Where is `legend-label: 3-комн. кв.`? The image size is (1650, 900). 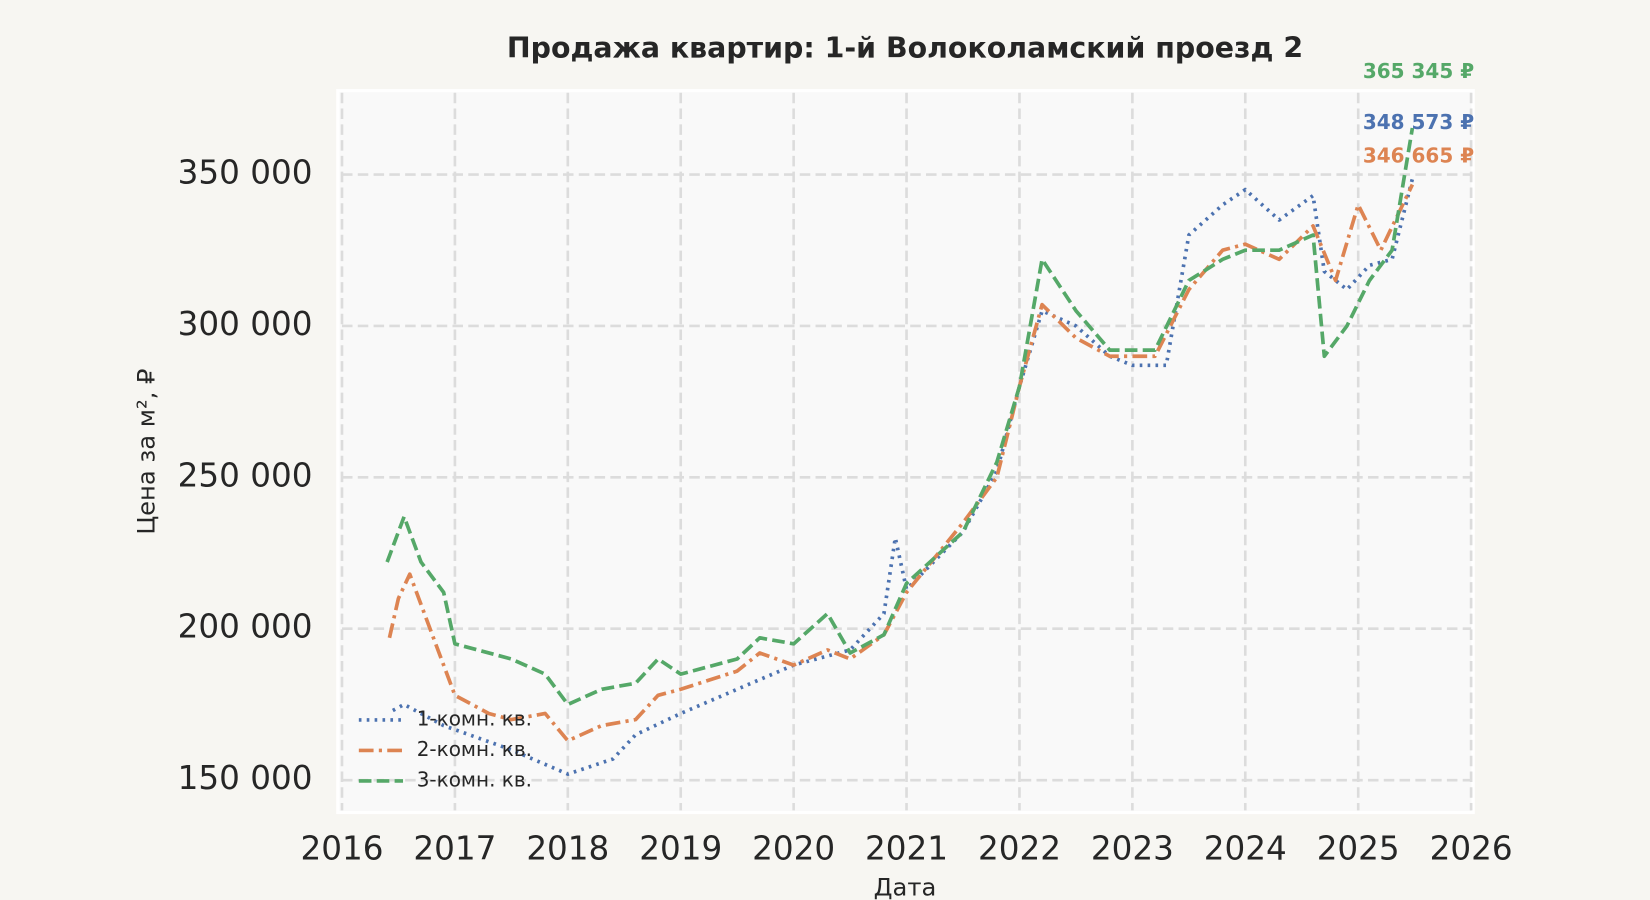
legend-label: 3-комн. кв. is located at coordinates (474, 779).